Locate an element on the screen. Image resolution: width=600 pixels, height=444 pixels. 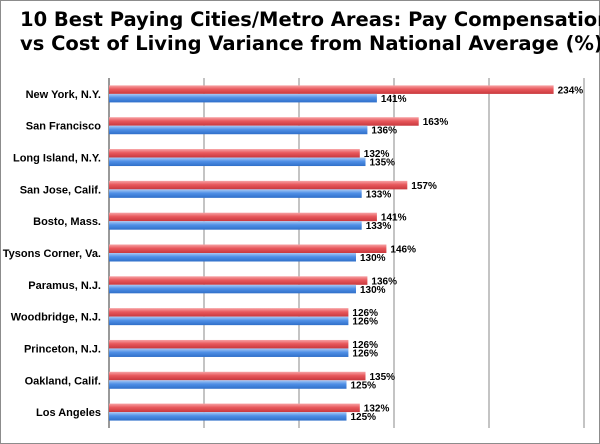
category-label: Bosto, Mass. is located at coordinates (67, 222).